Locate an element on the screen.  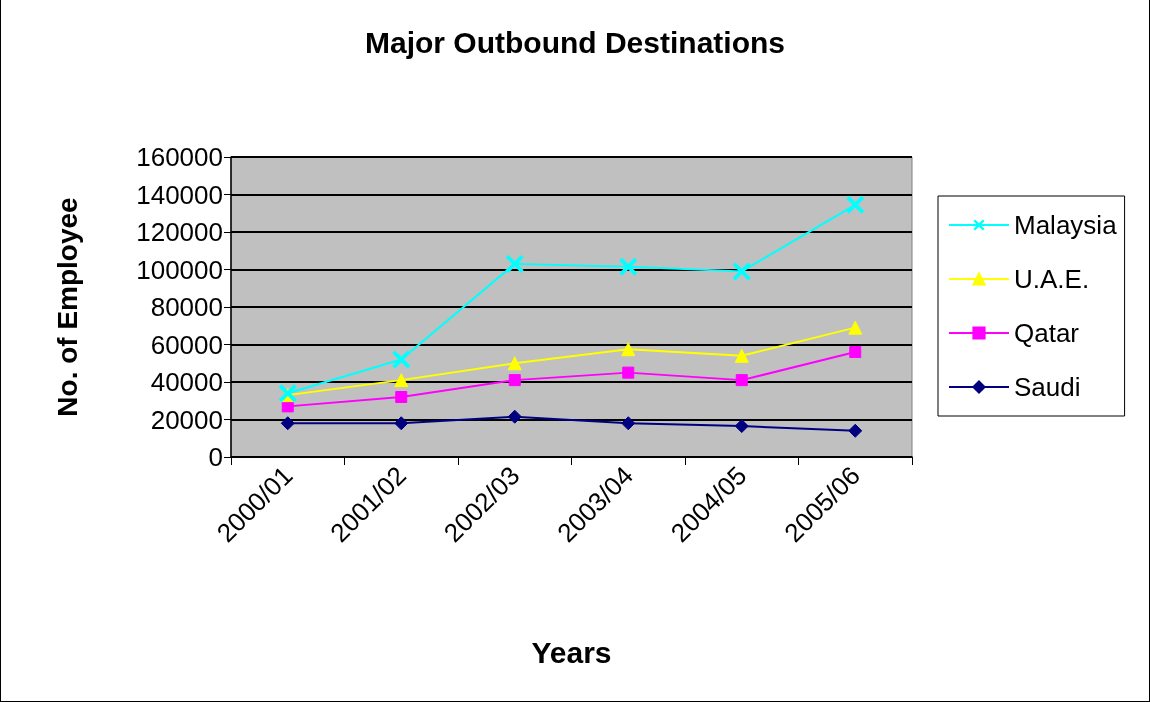
legend-label: U.A.E. is located at coordinates (1052, 279).